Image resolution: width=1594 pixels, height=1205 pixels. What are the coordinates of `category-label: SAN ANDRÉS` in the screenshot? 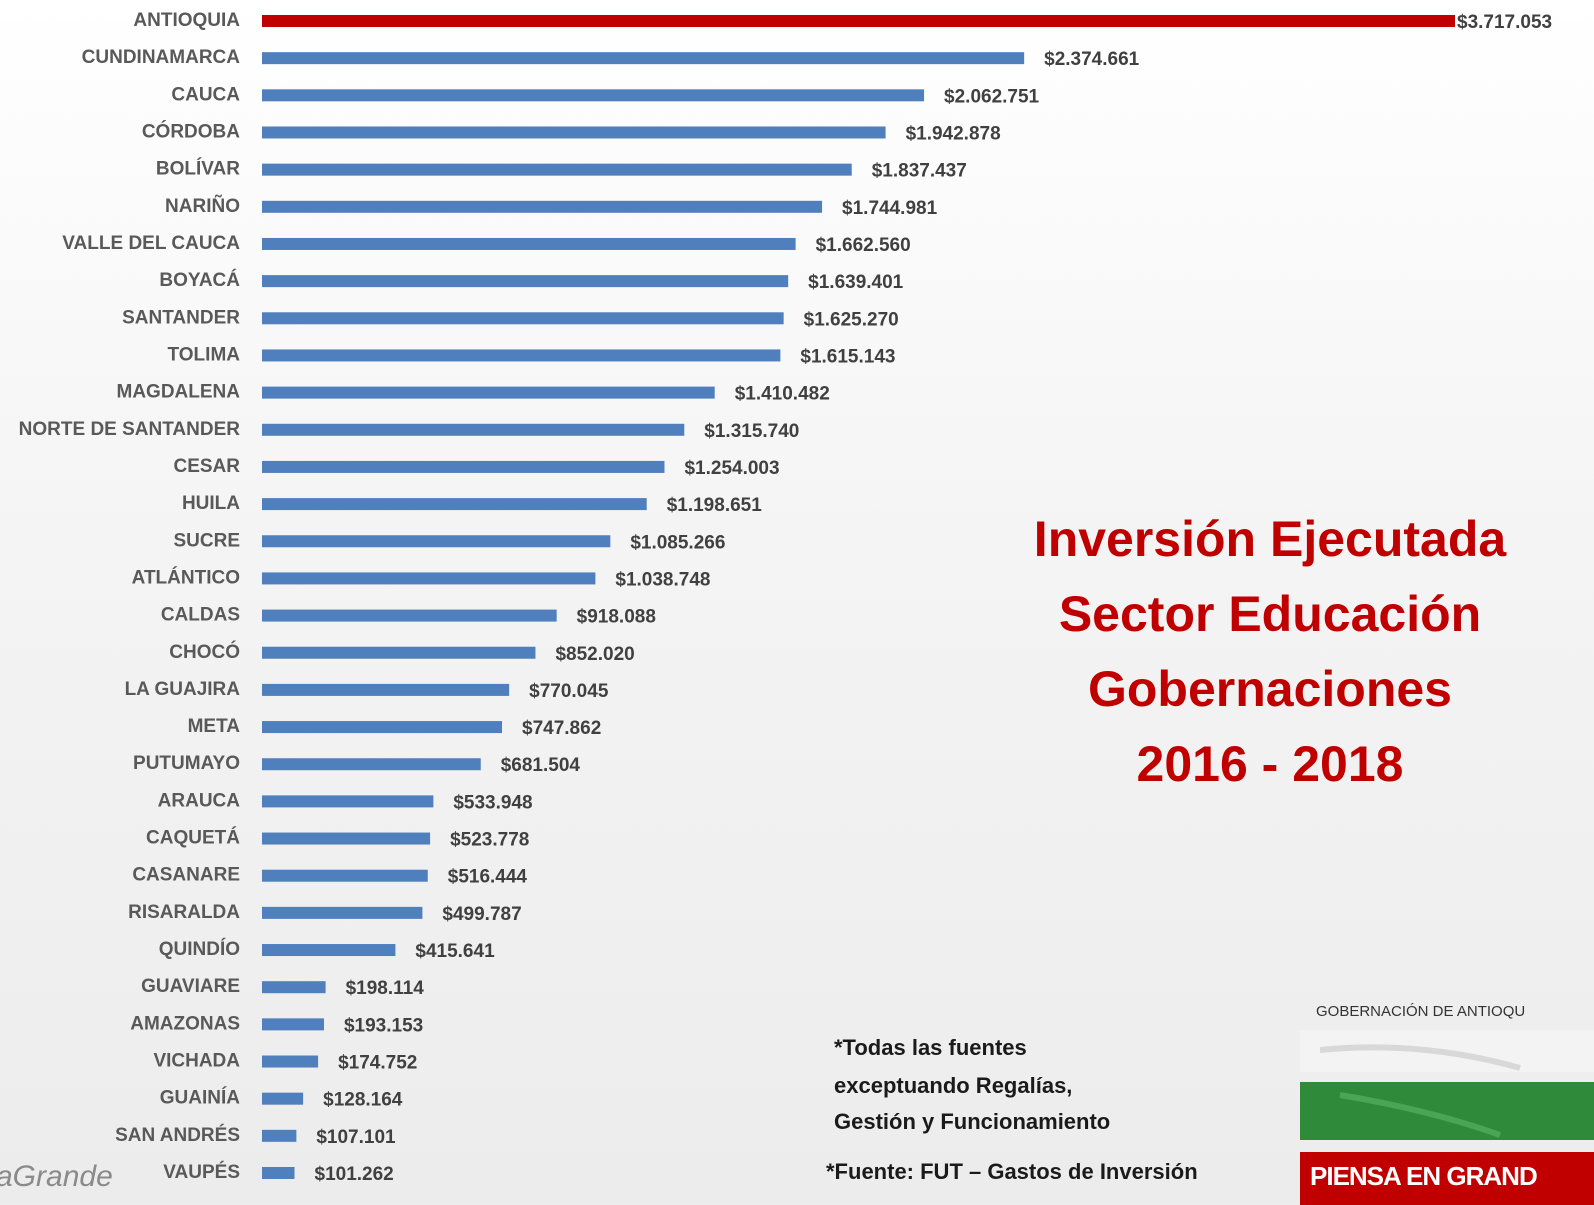 It's located at (177, 1135).